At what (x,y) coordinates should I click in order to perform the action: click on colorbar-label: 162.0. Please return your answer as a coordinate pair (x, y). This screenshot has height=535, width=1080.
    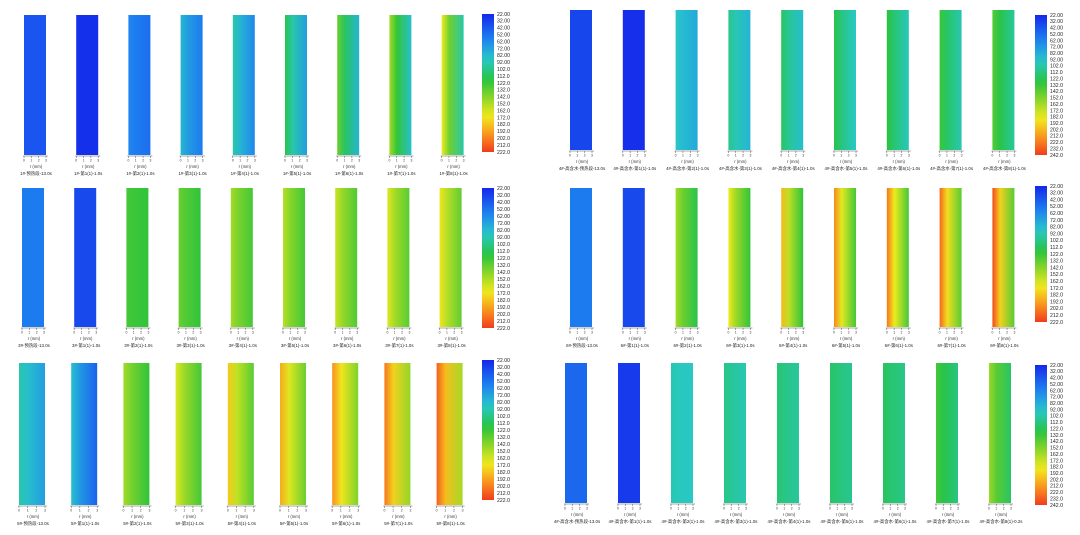
    Looking at the image, I should click on (1056, 282).